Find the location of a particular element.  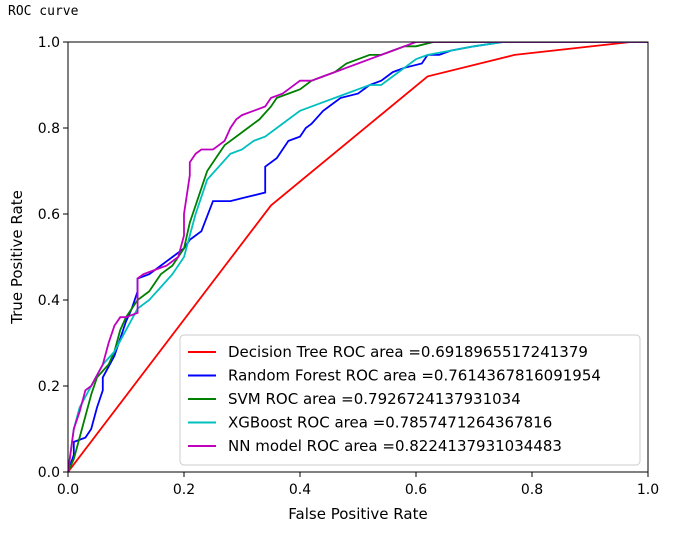

y-tick-label: 0.0 is located at coordinates (49, 473).